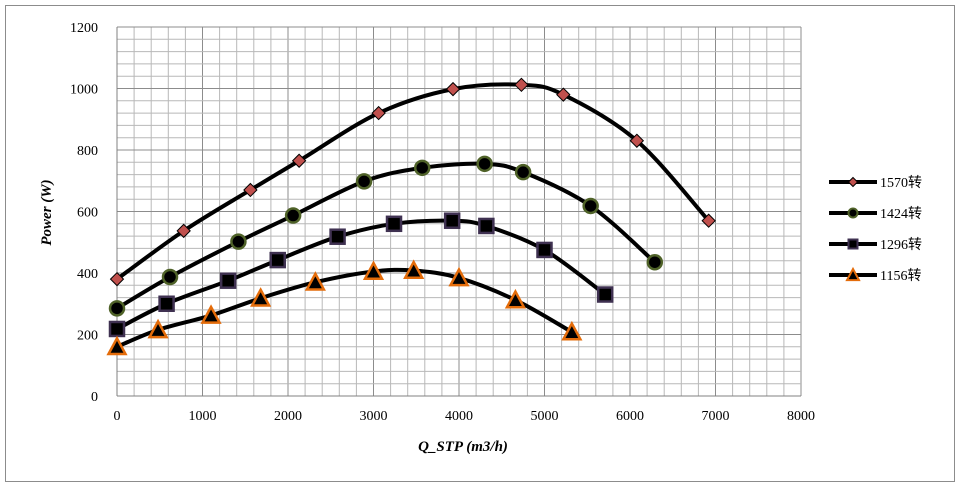  What do you see at coordinates (288, 416) in the screenshot?
I see `x-tick-label: 2000` at bounding box center [288, 416].